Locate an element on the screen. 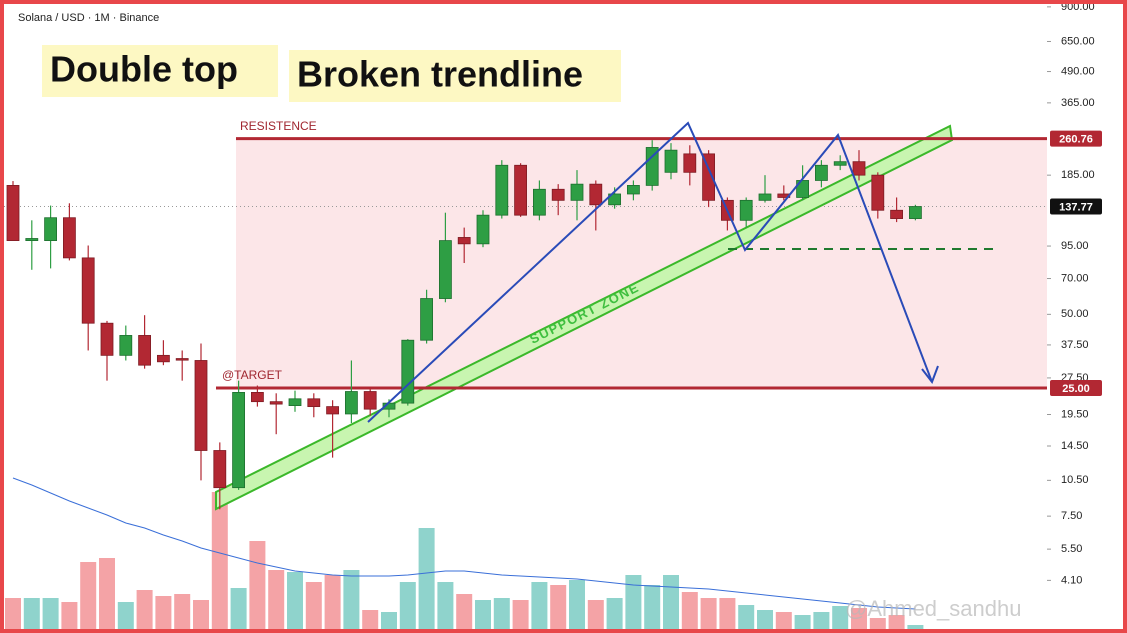 This screenshot has height=633, width=1127. y-tick-label: 10.50 is located at coordinates (1075, 480).